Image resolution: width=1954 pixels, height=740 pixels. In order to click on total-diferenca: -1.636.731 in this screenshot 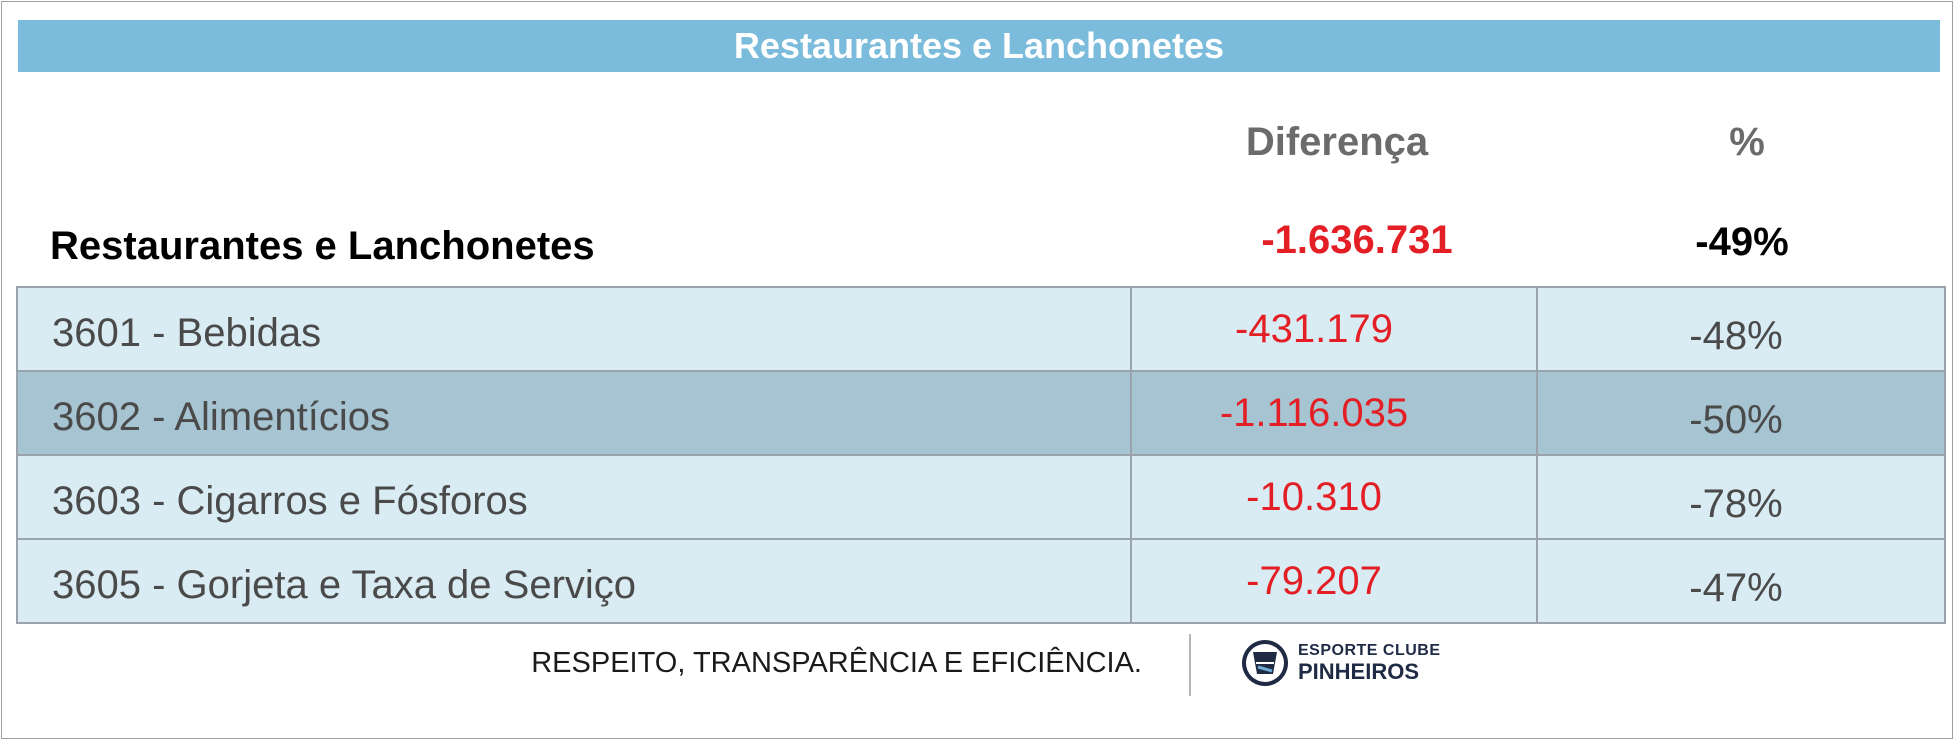, I will do `click(1357, 240)`.